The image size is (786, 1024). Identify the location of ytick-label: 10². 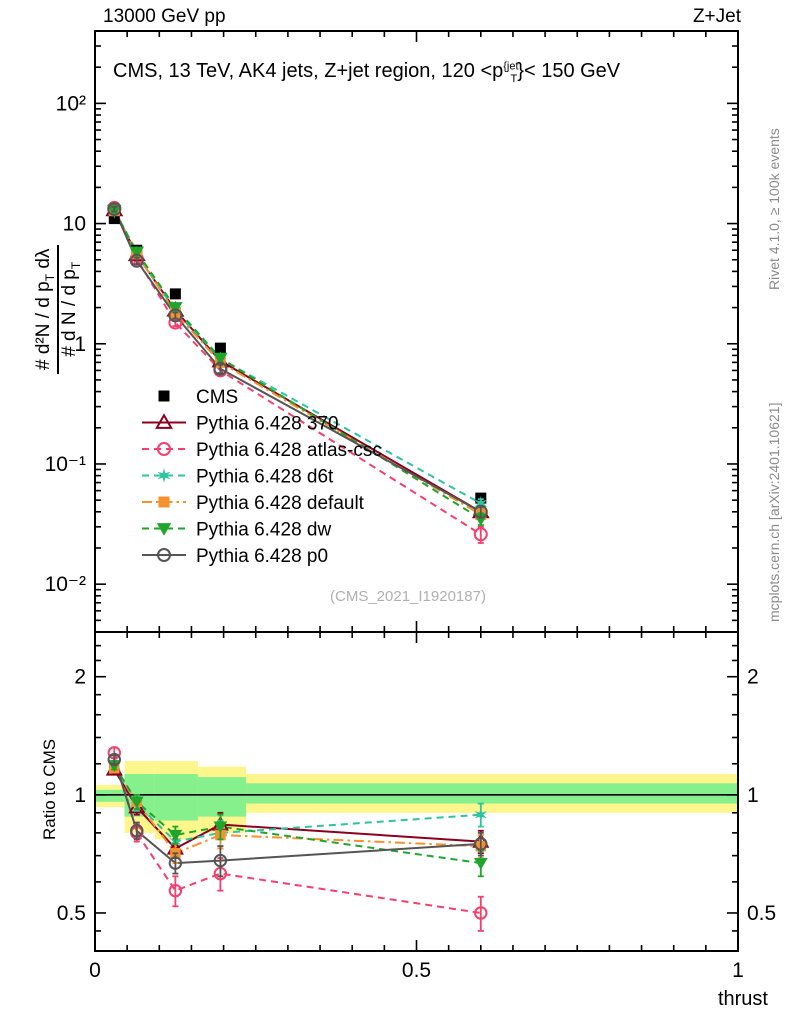
(71, 103).